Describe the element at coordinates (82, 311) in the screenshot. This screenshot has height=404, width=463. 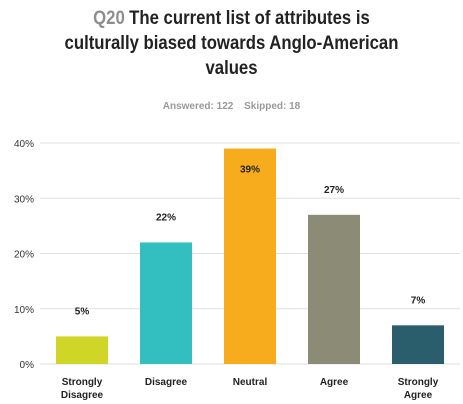
I see `data-label: 5%` at that location.